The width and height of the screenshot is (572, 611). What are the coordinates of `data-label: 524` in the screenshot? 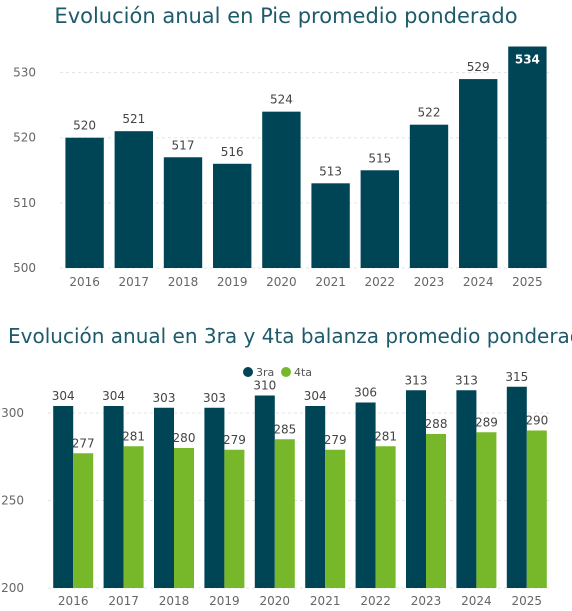 It's located at (281, 100).